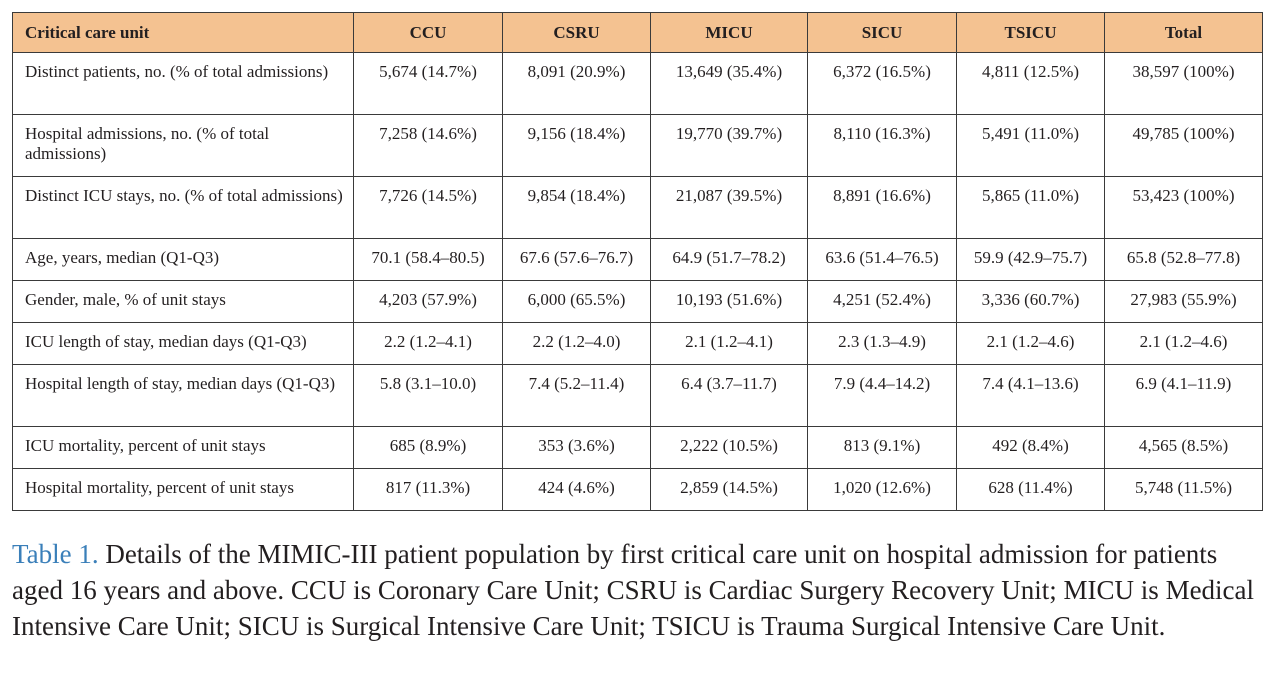 The height and width of the screenshot is (690, 1280). I want to click on table-cell: 19,770 (39.7%), so click(729, 145).